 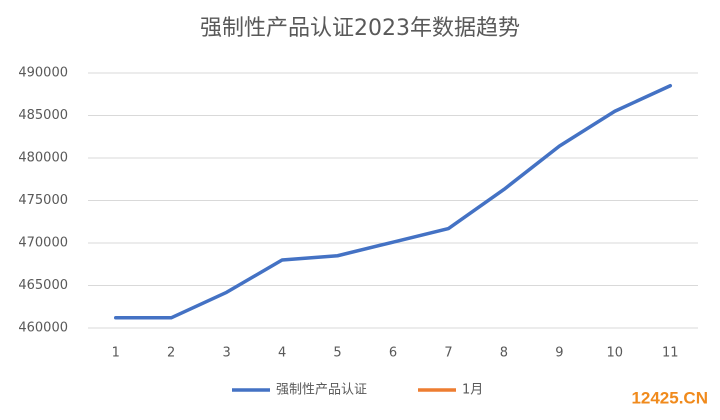 What do you see at coordinates (43, 285) in the screenshot?
I see `y-tick-label: 465000` at bounding box center [43, 285].